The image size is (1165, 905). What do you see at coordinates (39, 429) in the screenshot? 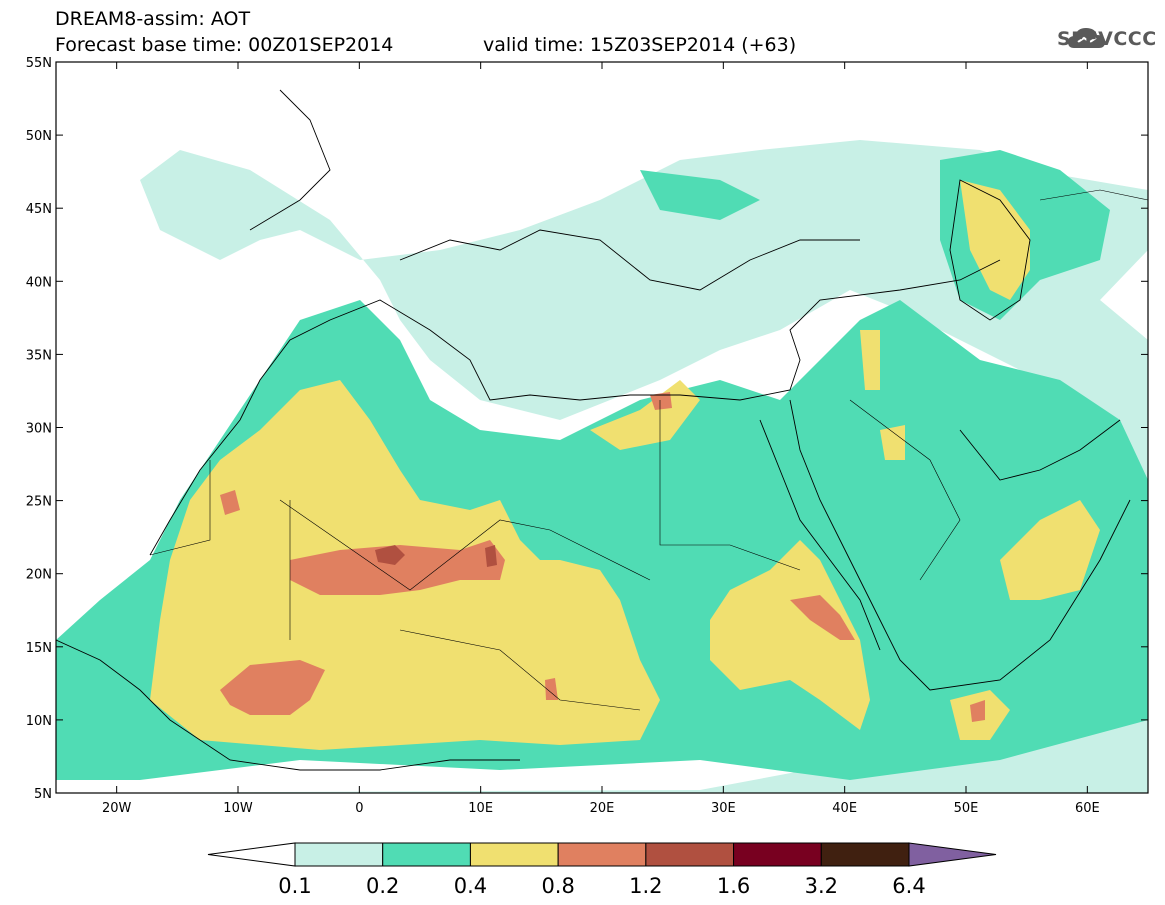
I see `lat-tick-label: 30N` at bounding box center [39, 429].